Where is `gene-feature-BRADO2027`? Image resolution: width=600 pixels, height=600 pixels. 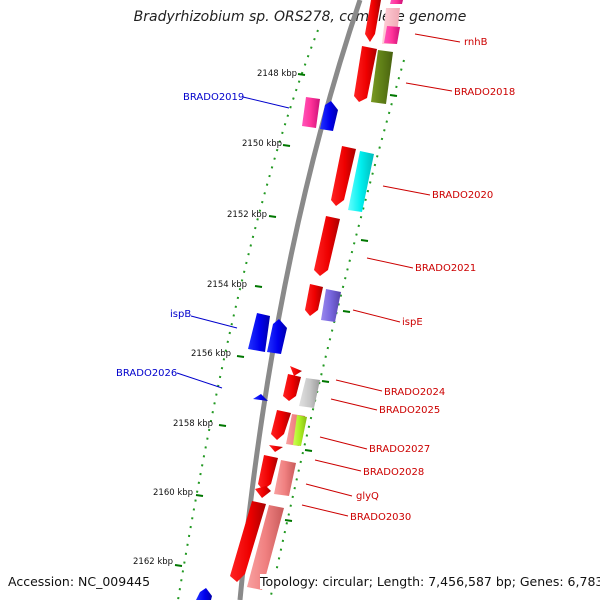
gene-feature-BRADO2027 is located at coordinates (300, 430).